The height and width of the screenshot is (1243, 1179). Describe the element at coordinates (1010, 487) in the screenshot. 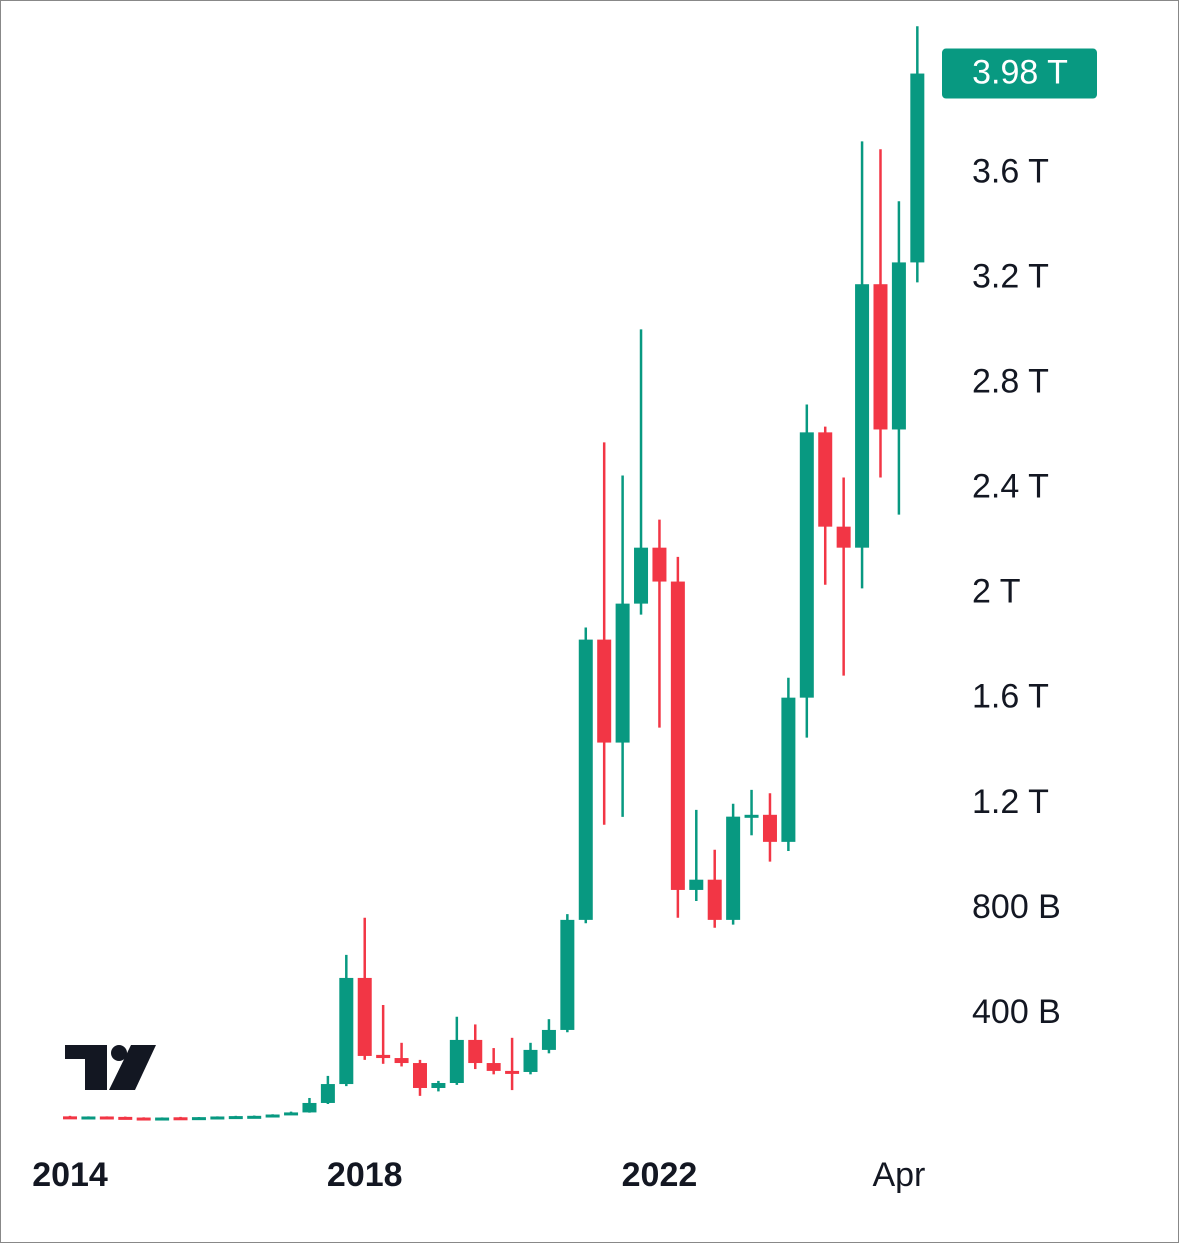

I see `y-tick-label: 2.4 T` at that location.